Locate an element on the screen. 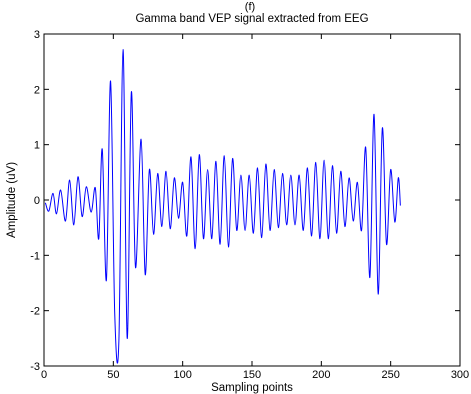 This screenshot has width=471, height=394. y-tick-label: 3 is located at coordinates (37, 35).